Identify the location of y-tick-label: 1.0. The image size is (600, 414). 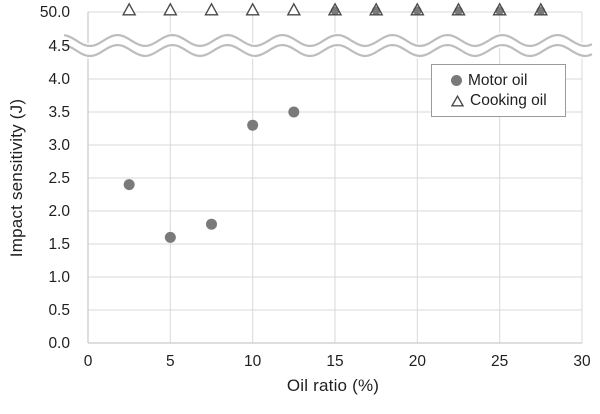
(59, 277).